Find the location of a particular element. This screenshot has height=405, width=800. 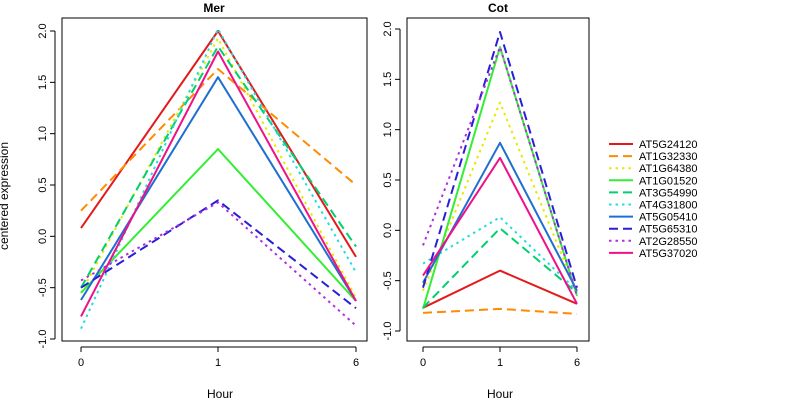

legend-item: AT3G54990 is located at coordinates (653, 193).